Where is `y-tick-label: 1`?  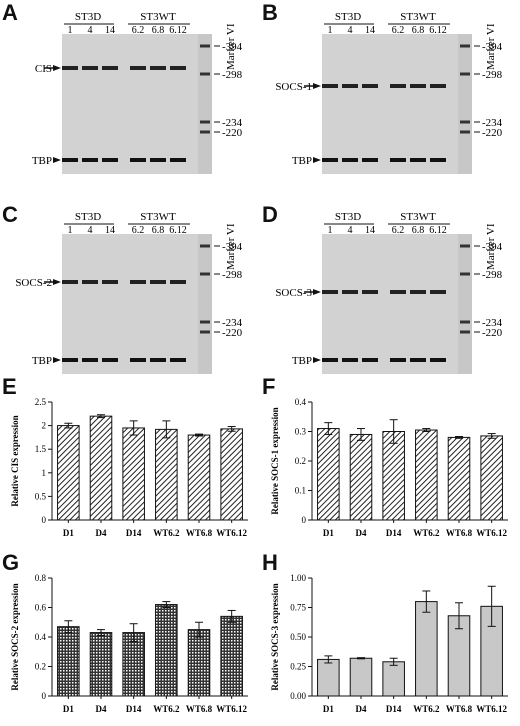 y-tick-label: 1 is located at coordinates (44, 473).